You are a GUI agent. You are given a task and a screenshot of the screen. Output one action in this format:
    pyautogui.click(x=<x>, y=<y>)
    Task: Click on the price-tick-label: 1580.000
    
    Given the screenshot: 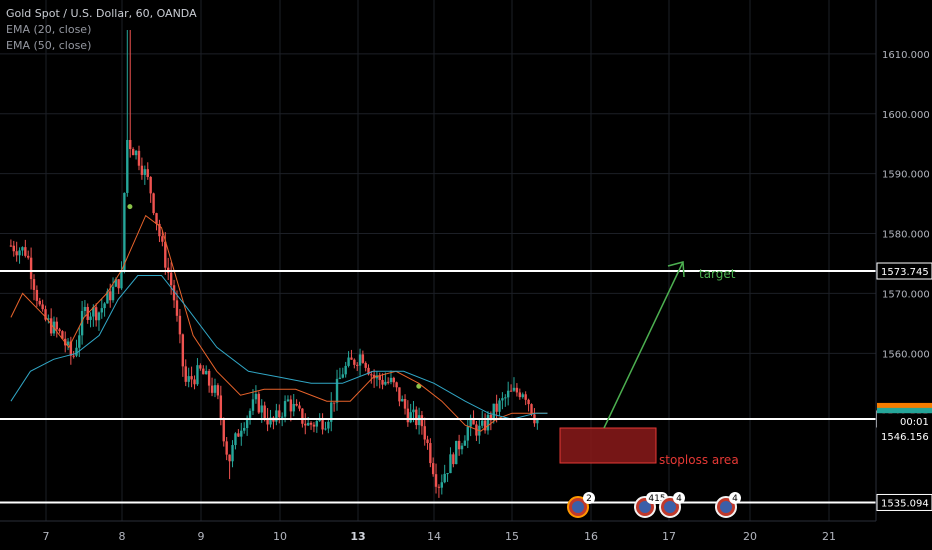 What is the action you would take?
    pyautogui.click(x=906, y=235)
    